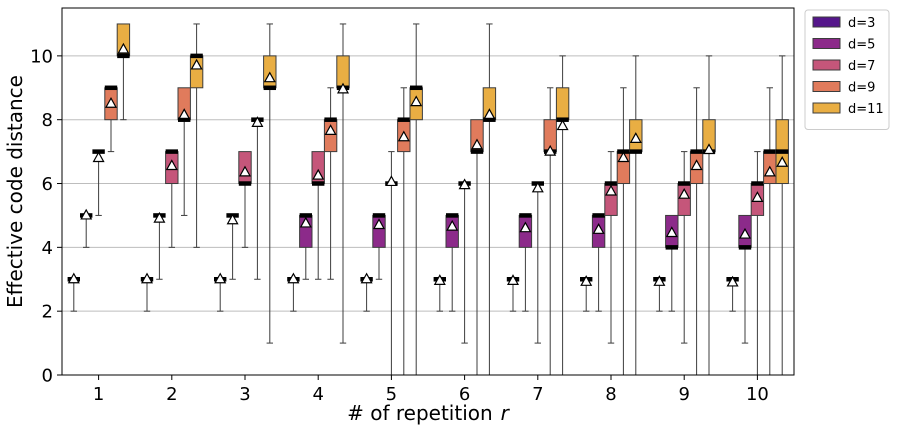  I want to click on iqr-box, so click(562, 104).